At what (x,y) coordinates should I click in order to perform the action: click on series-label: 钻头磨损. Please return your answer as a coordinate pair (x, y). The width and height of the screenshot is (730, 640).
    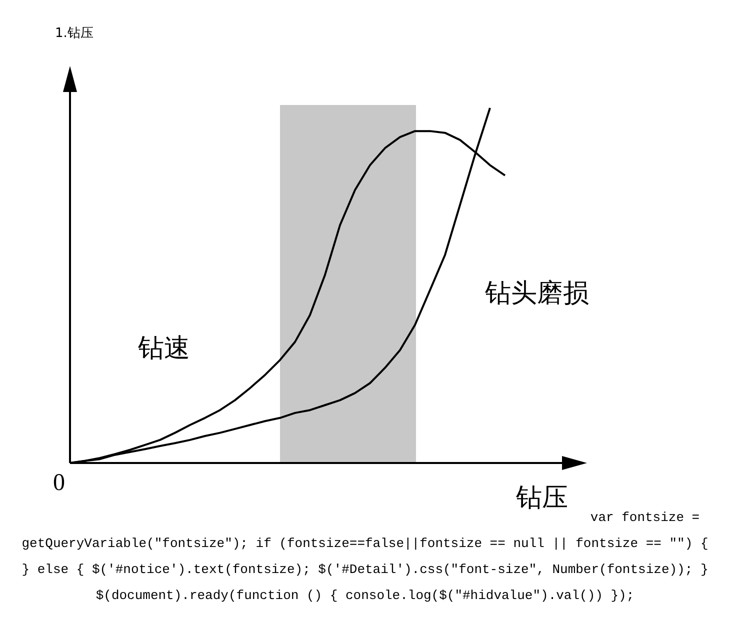
    Looking at the image, I should click on (536, 293).